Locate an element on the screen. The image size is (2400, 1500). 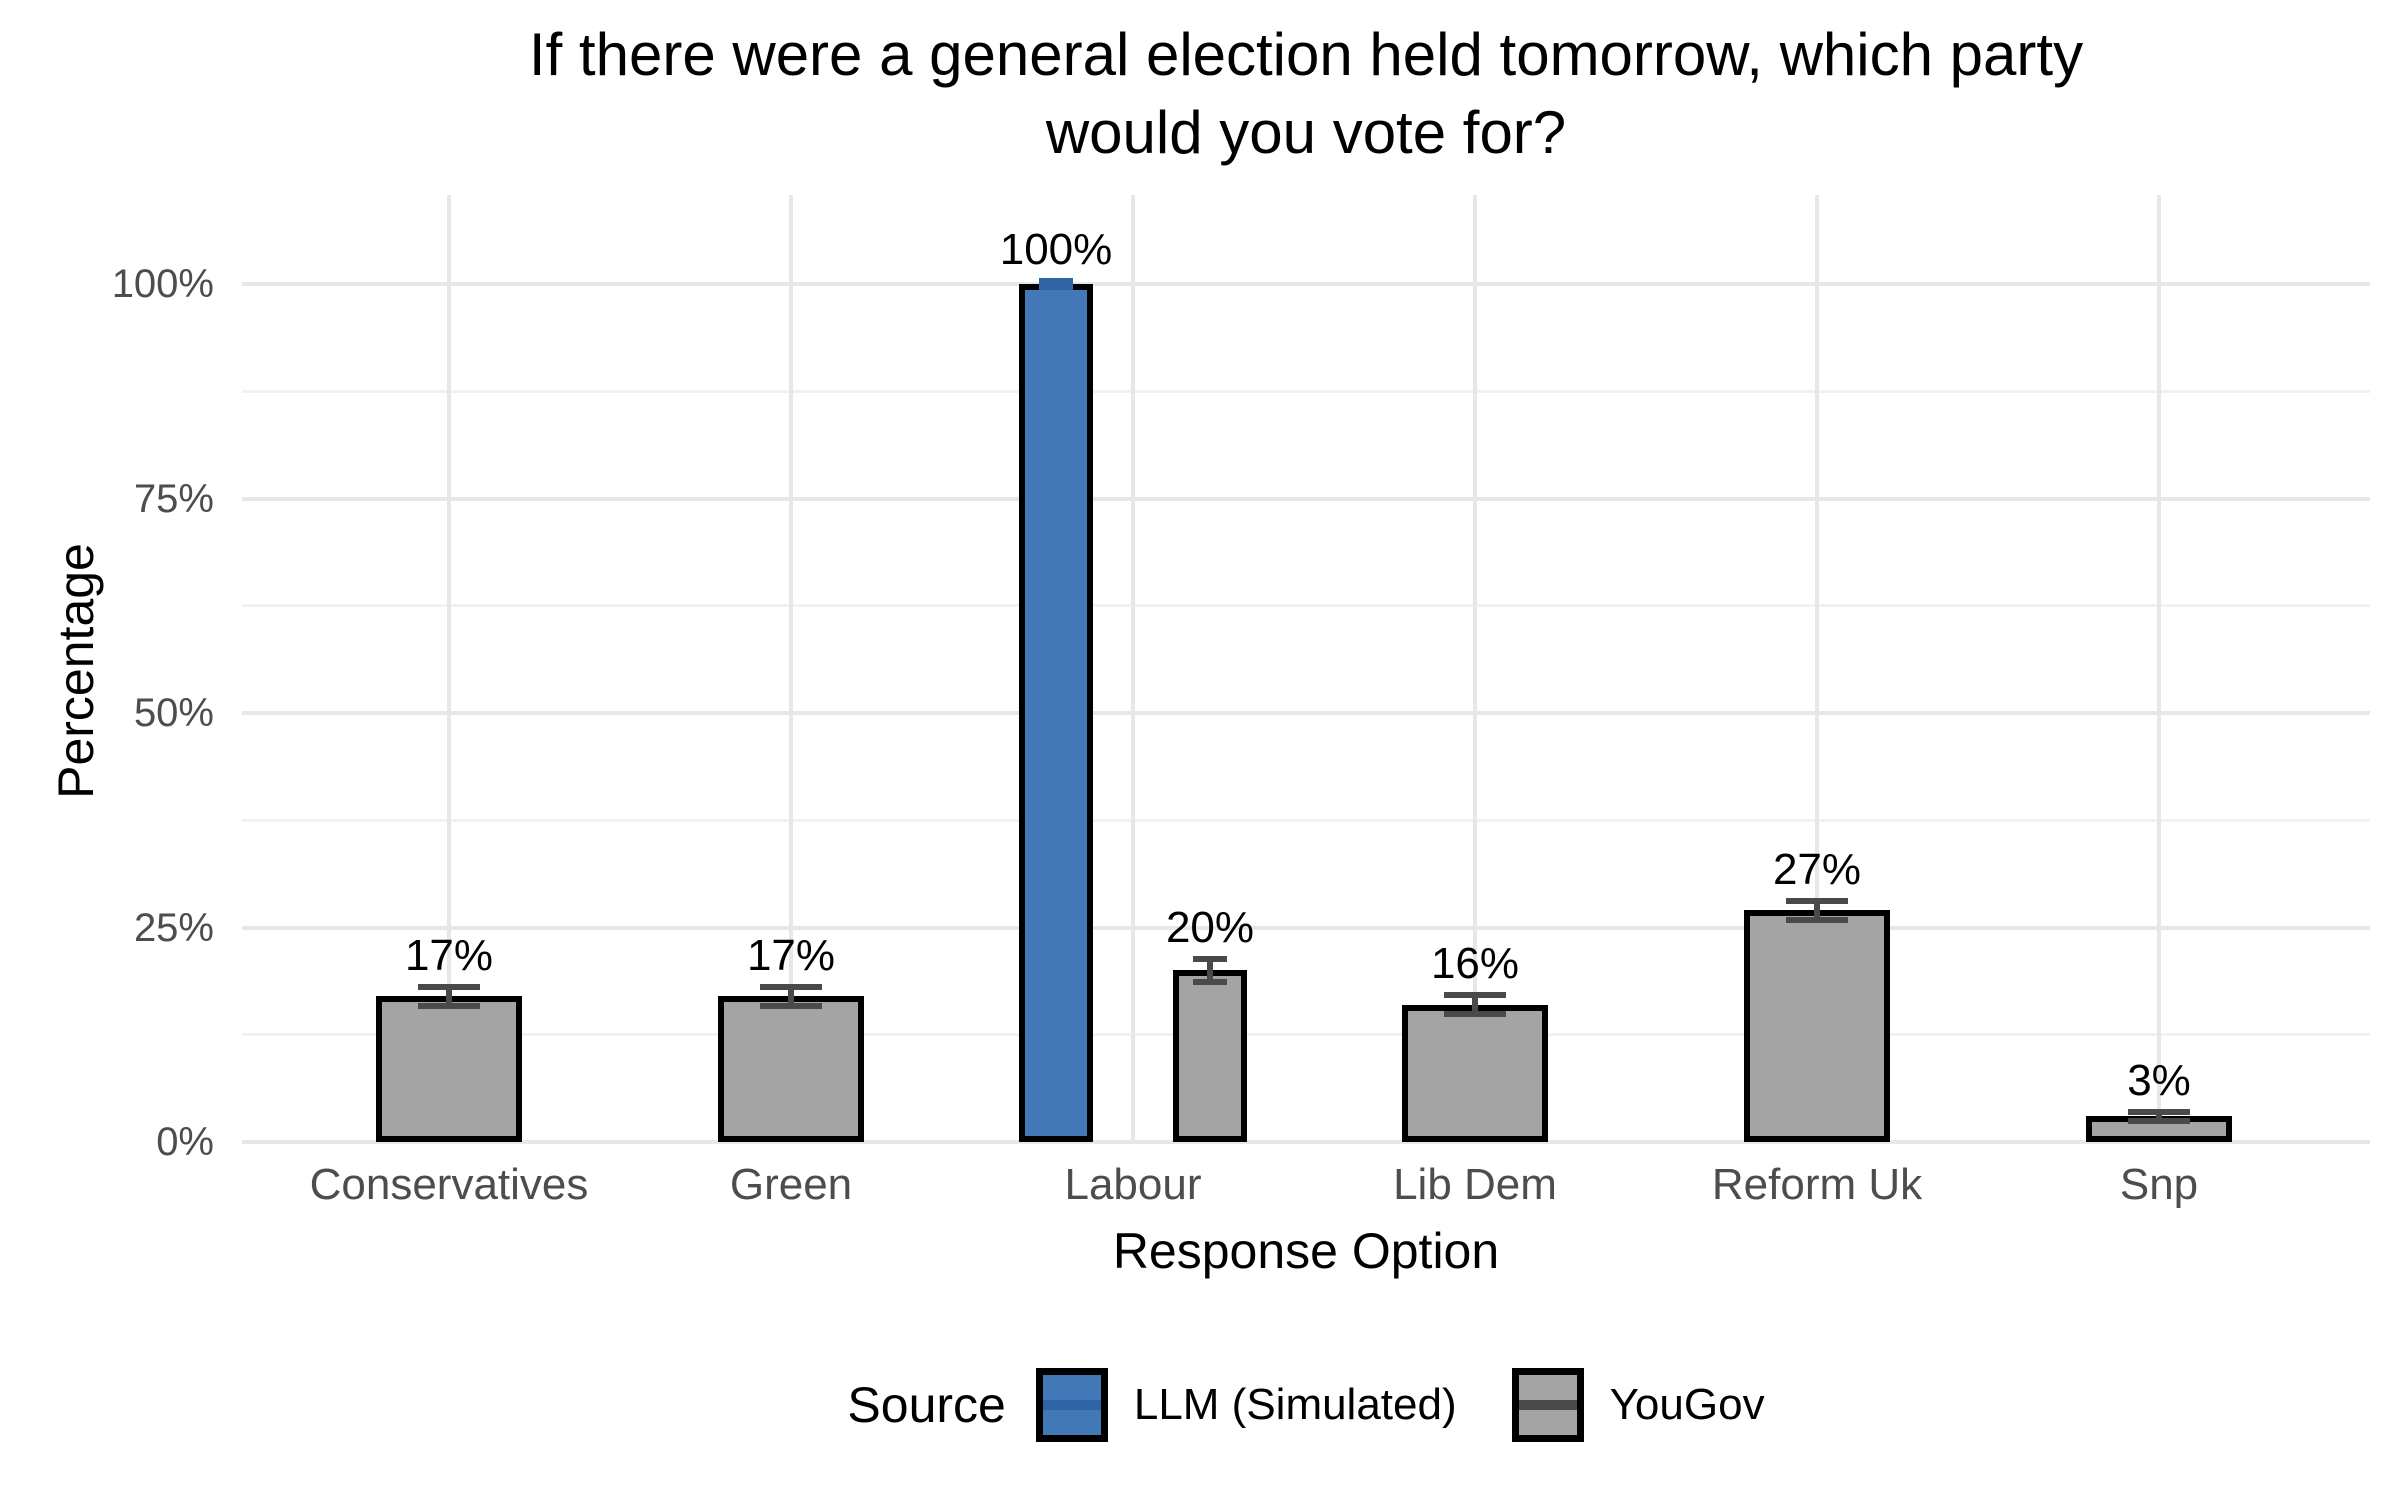
x-tick-label-conservatives: Conservatives is located at coordinates (449, 1184).